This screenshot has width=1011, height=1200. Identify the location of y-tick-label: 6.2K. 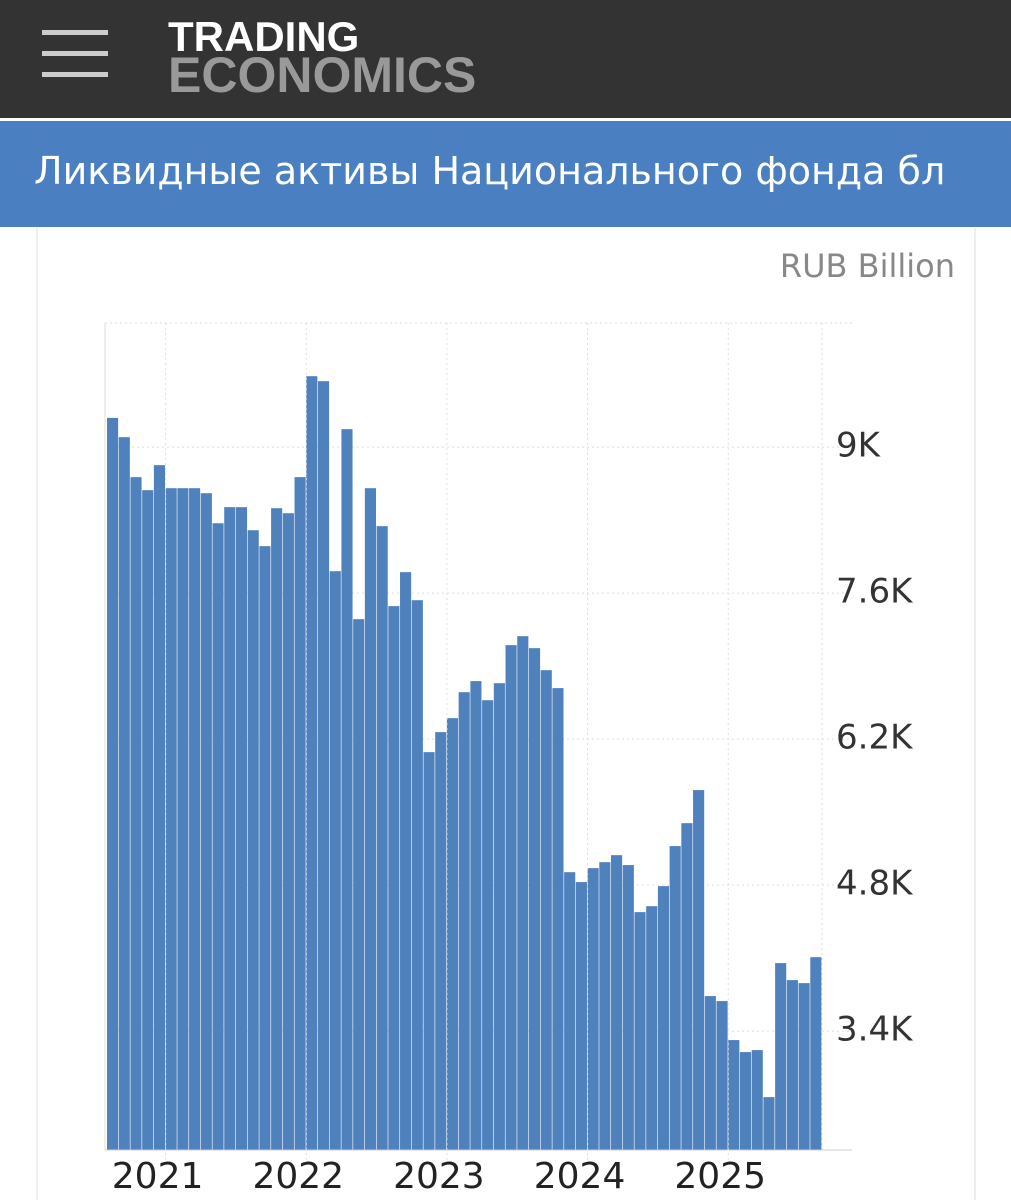
(875, 738).